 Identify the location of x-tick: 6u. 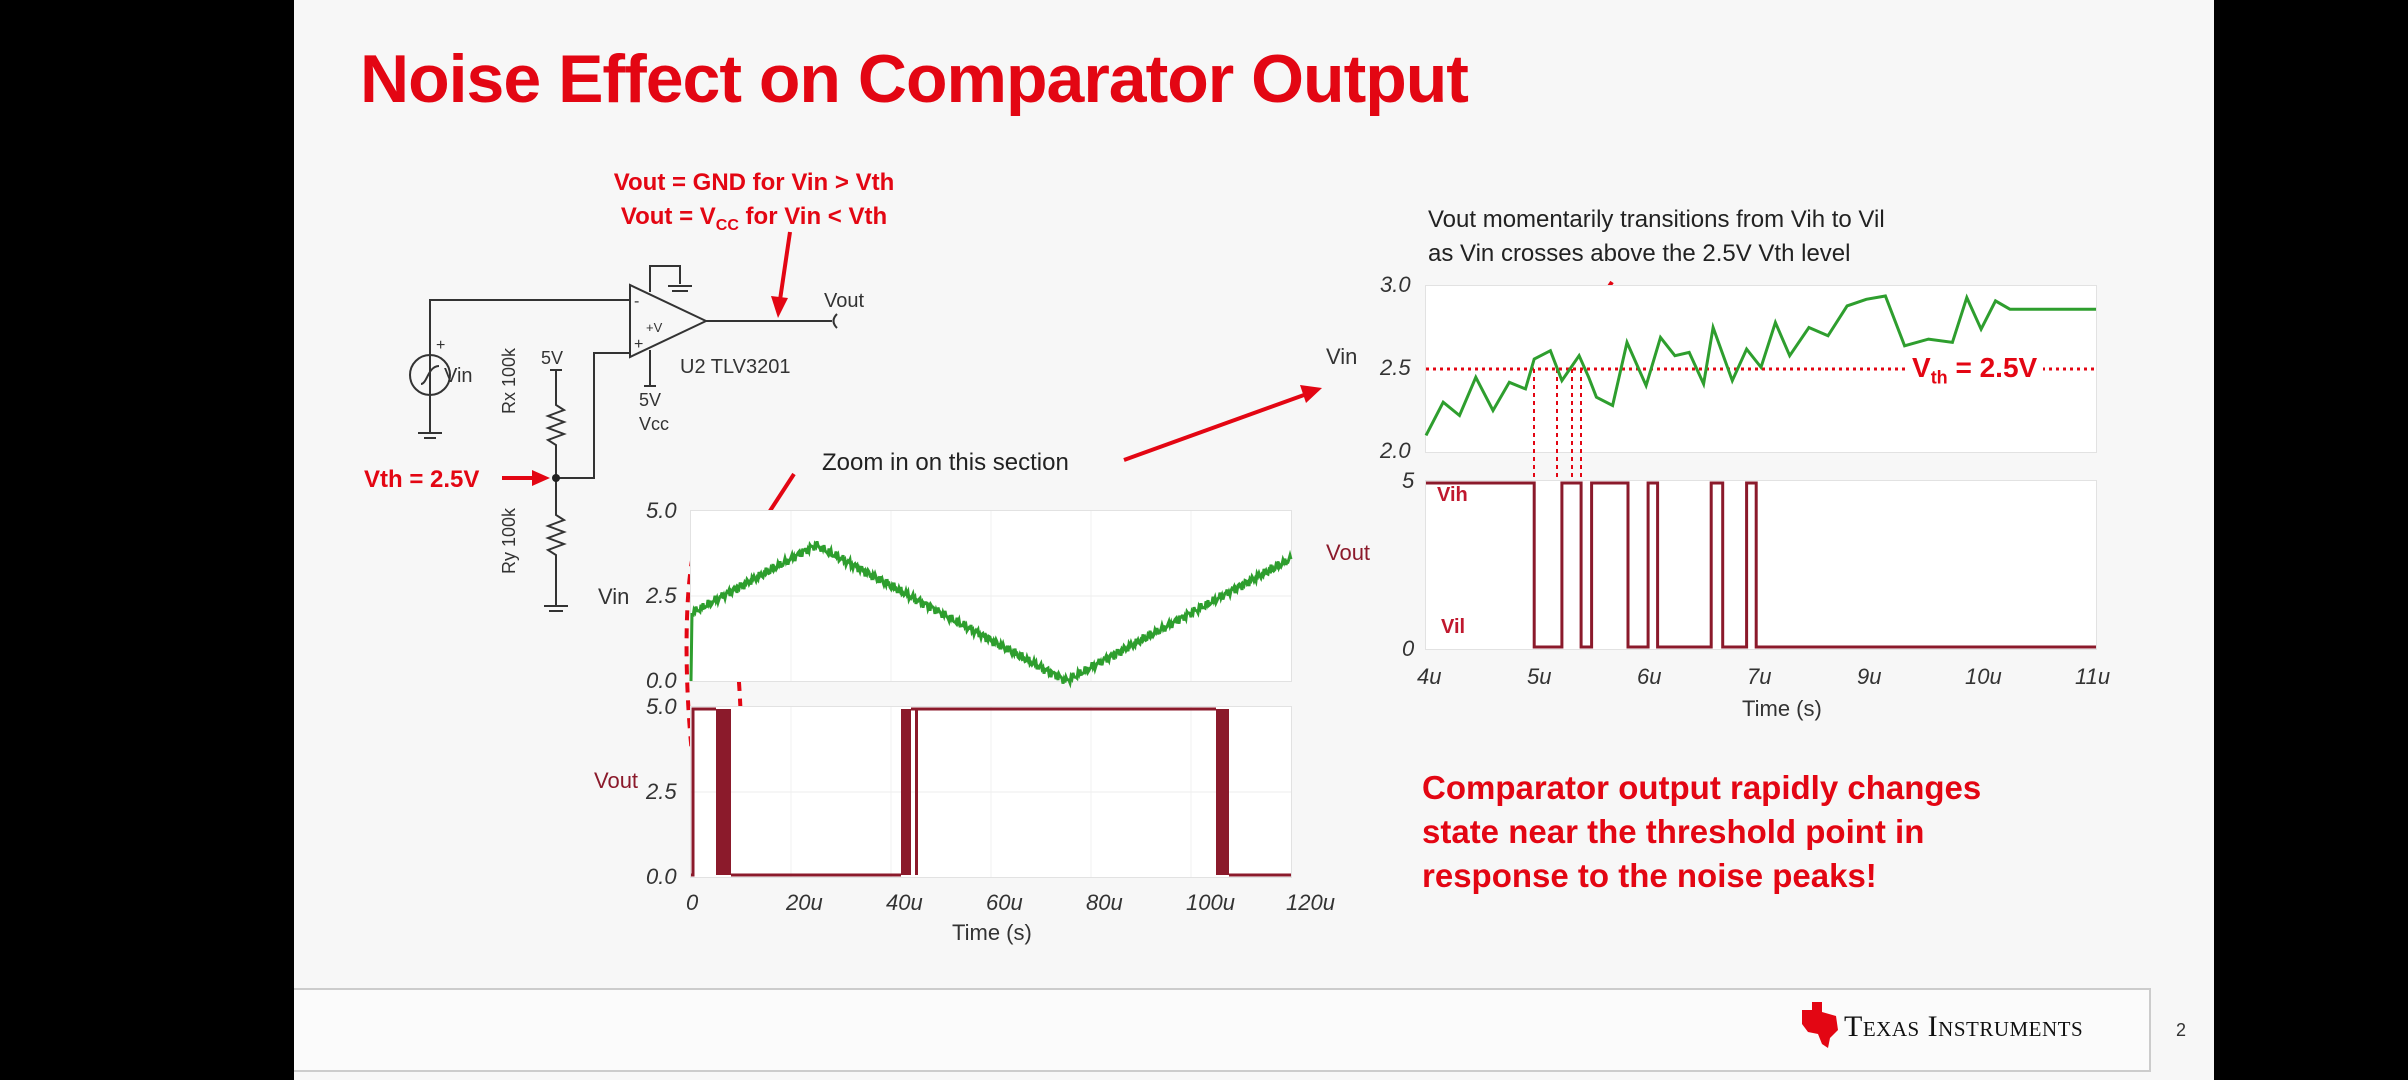
(1649, 676).